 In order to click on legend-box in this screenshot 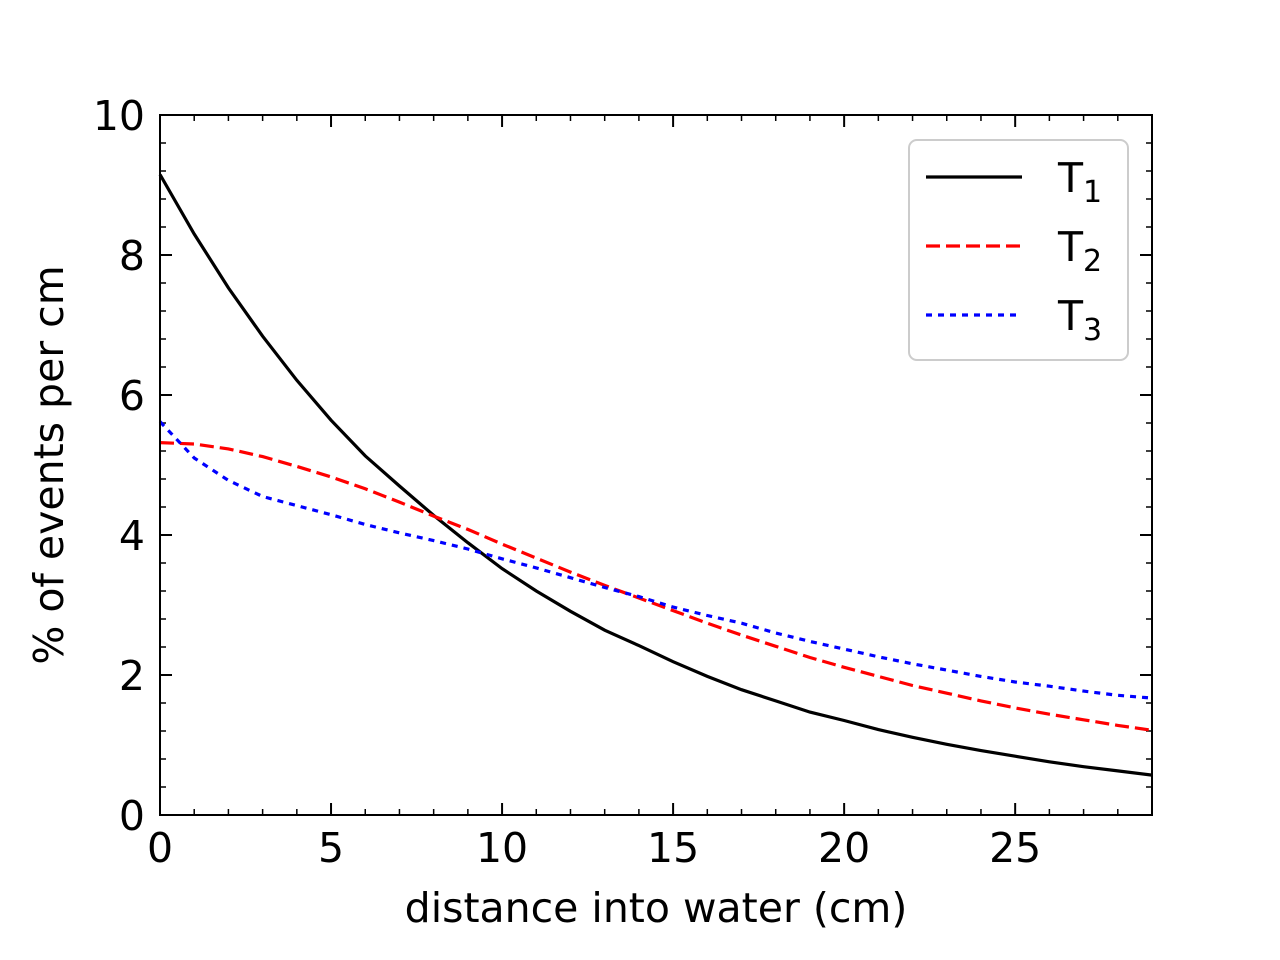, I will do `click(1018, 250)`.